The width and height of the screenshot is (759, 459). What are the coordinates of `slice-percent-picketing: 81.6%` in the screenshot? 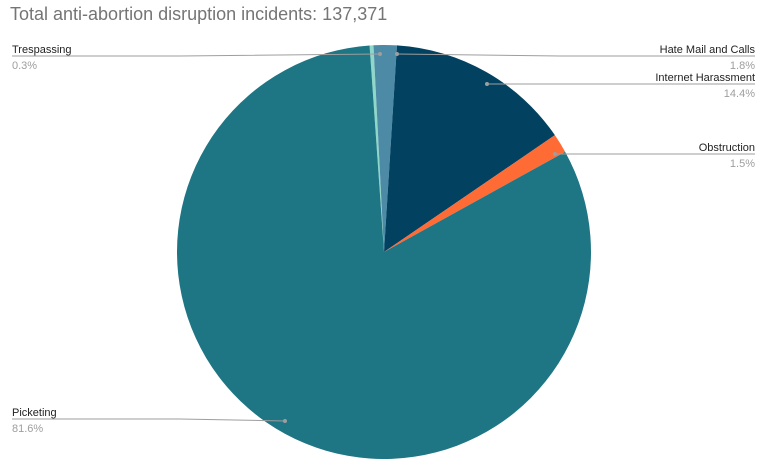 It's located at (27, 429).